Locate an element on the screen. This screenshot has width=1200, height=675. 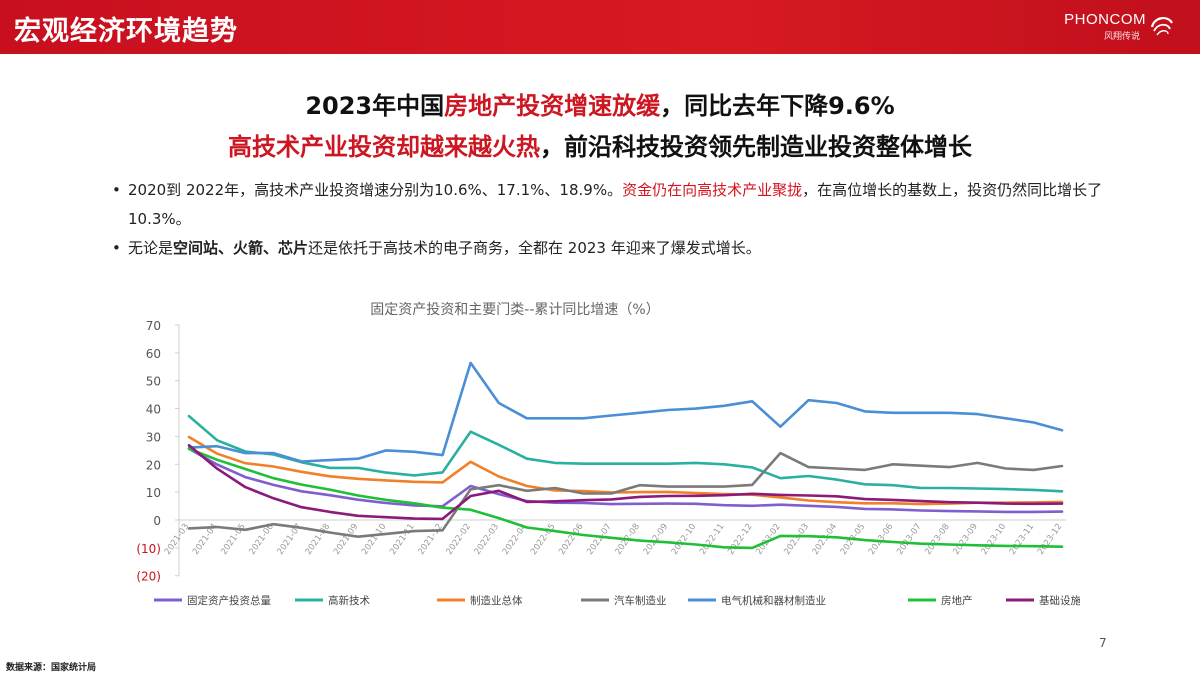
headline-2-post: ，前沿科技投资领先制造业投资整体增长 is located at coordinates (756, 147).